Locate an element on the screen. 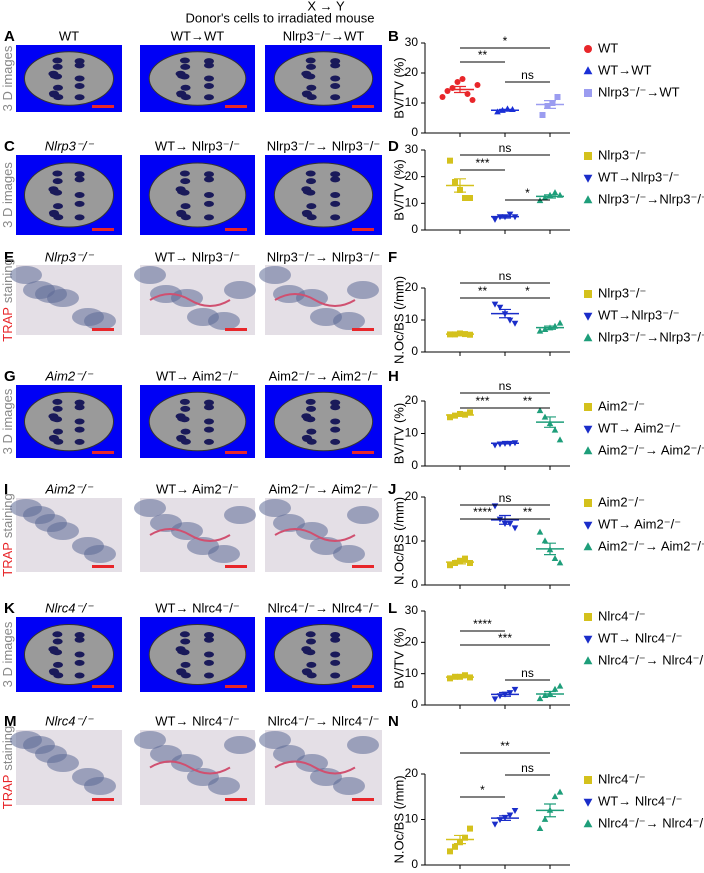  legend-label: Aim2⁻/⁻→ Aim2⁻/⁻ is located at coordinates (651, 545).